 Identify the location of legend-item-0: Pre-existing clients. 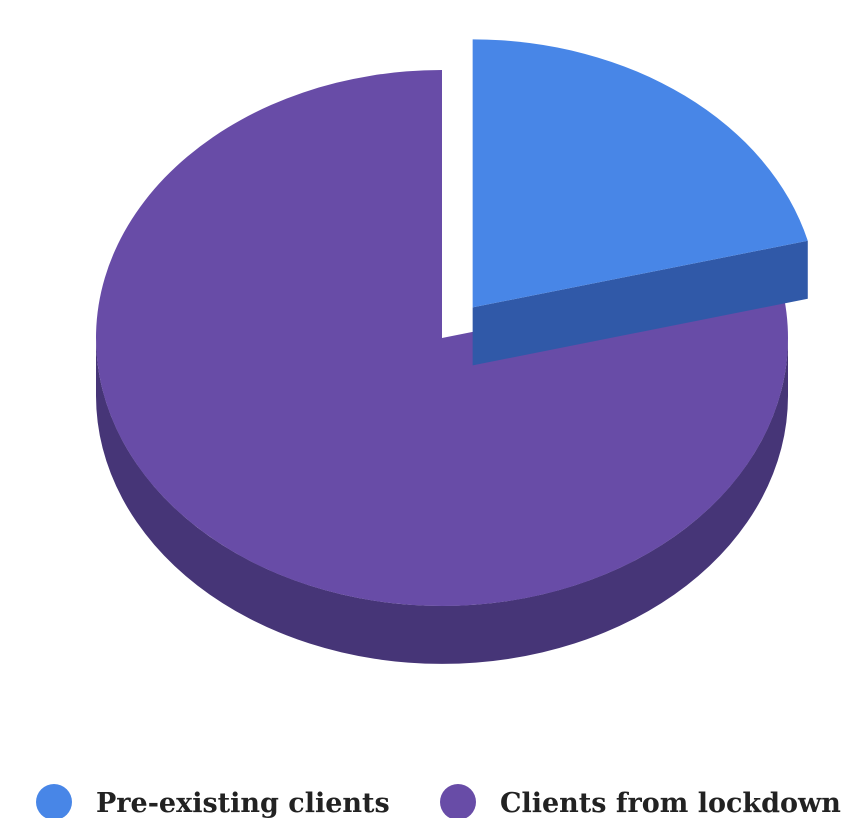
(213, 801).